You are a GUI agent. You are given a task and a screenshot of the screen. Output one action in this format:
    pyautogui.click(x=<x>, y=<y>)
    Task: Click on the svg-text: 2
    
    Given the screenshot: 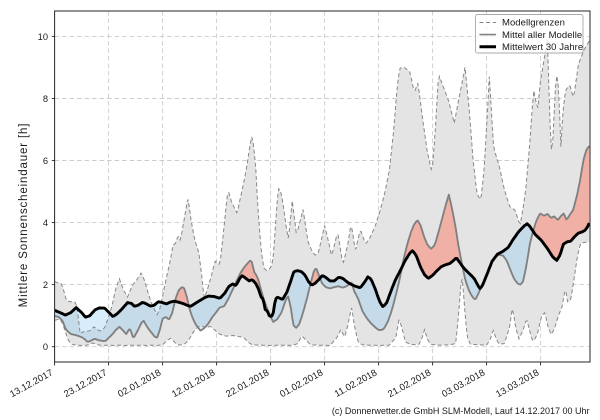 What is the action you would take?
    pyautogui.click(x=45, y=285)
    